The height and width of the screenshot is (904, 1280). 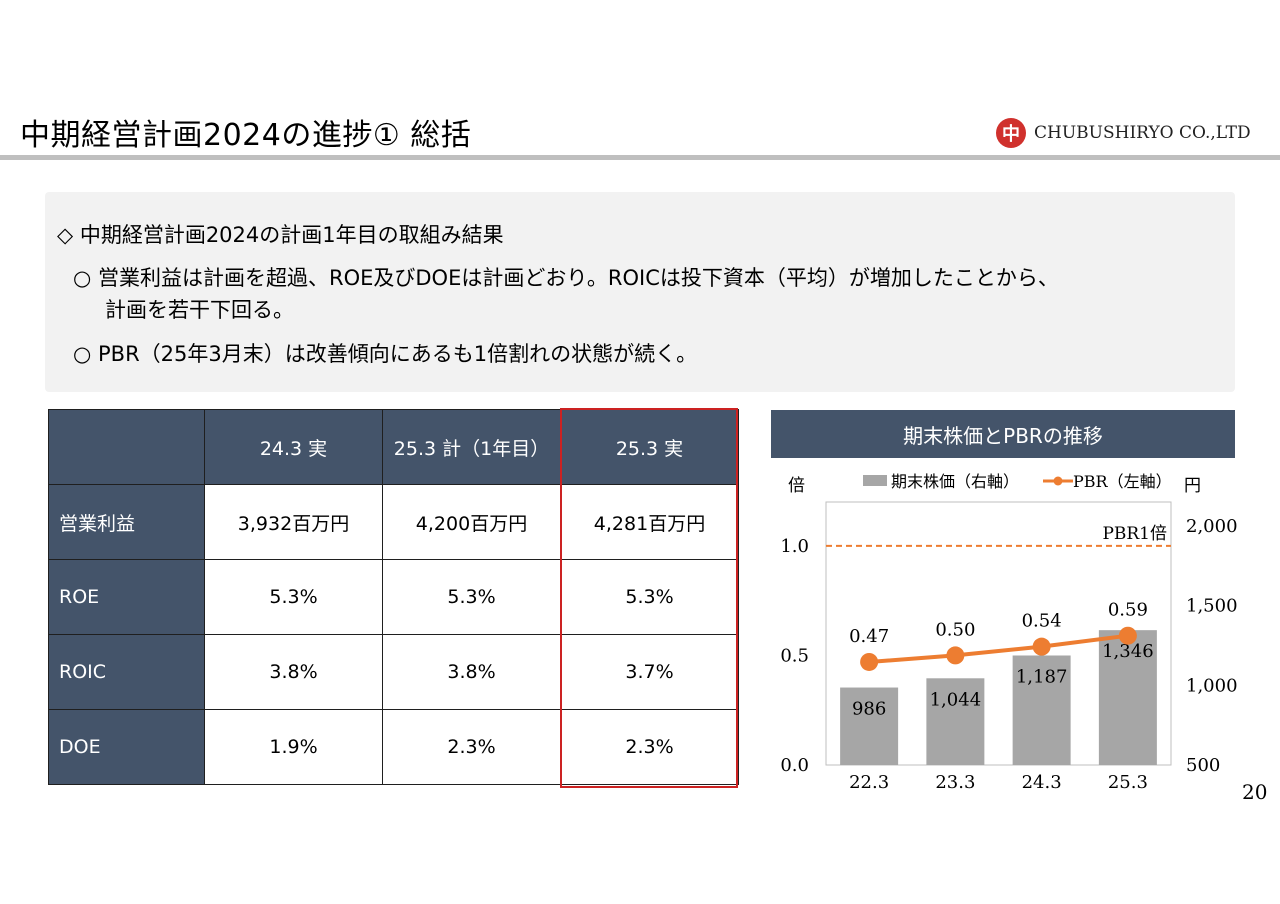 What do you see at coordinates (293, 447) in the screenshot?
I see `table-header-cell: 24.3 実` at bounding box center [293, 447].